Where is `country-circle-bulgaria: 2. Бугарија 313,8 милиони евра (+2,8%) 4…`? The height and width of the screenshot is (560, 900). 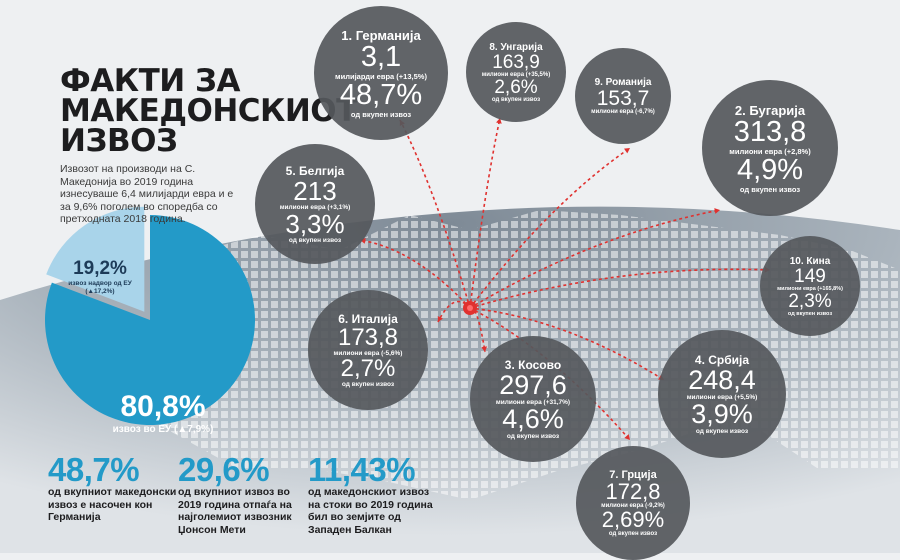
country-circle-bulgaria: 2. Бугарија 313,8 милиони евра (+2,8%) 4… is located at coordinates (770, 148).